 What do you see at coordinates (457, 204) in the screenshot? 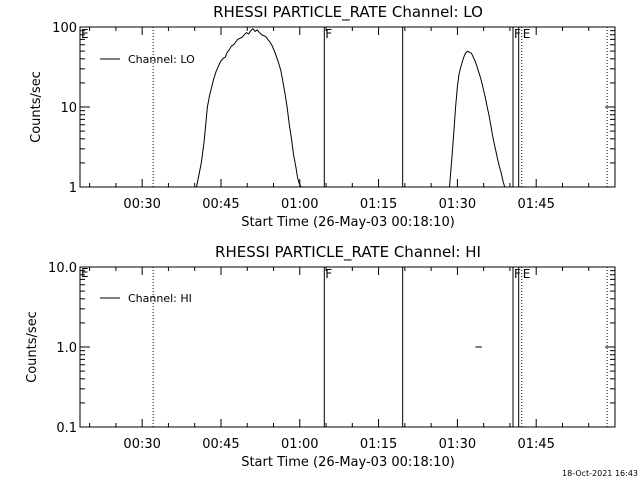
I see `lo-x-tick-label: 01:30` at bounding box center [457, 204].